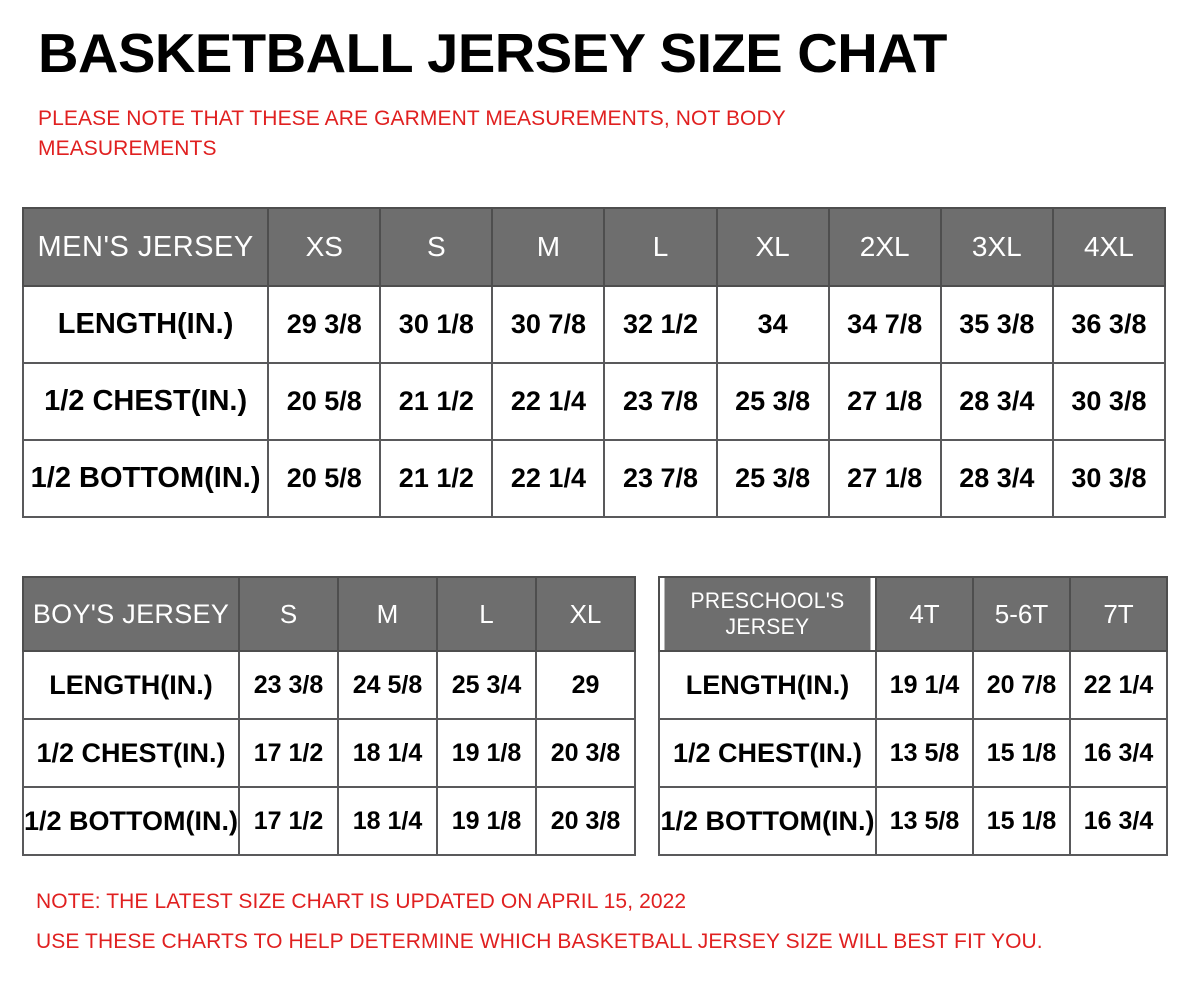 Image resolution: width=1200 pixels, height=1007 pixels. I want to click on preschool-row-label-length: LENGTH(IN.), so click(767, 685).